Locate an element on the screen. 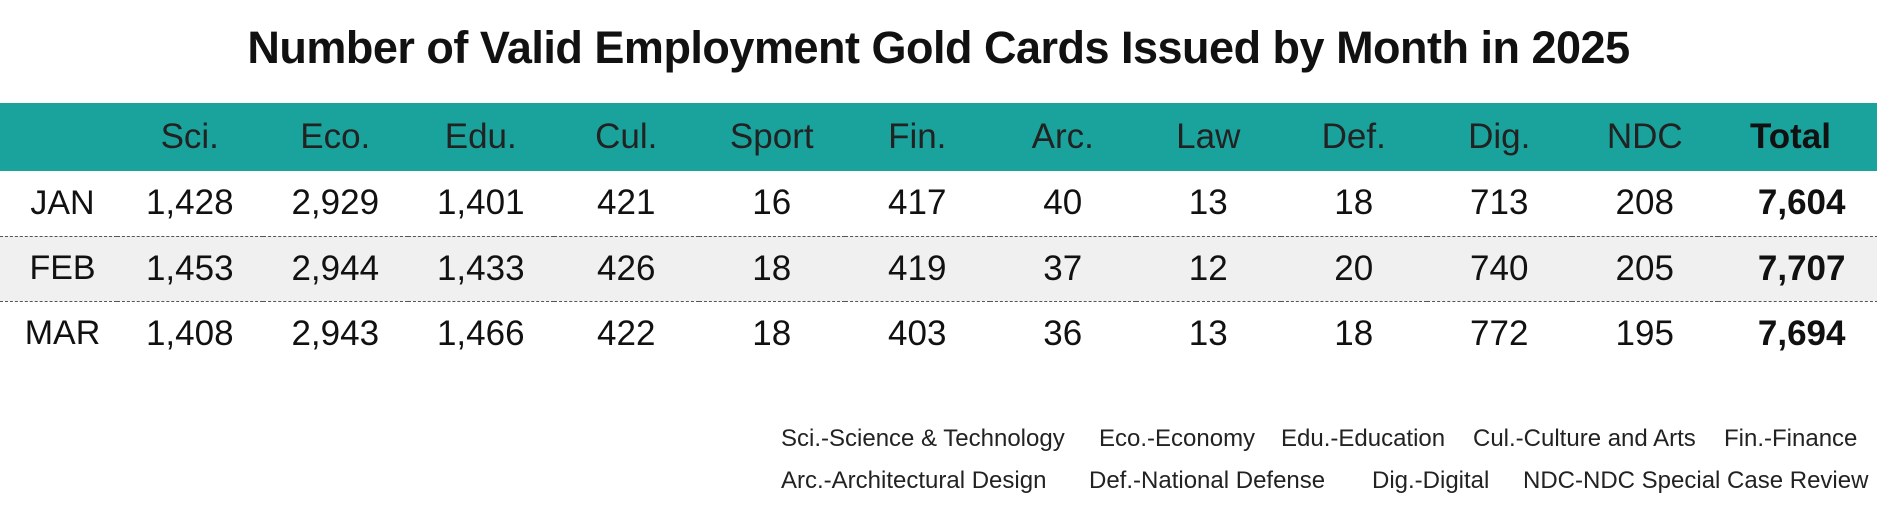  value-cell: 403 is located at coordinates (917, 333).